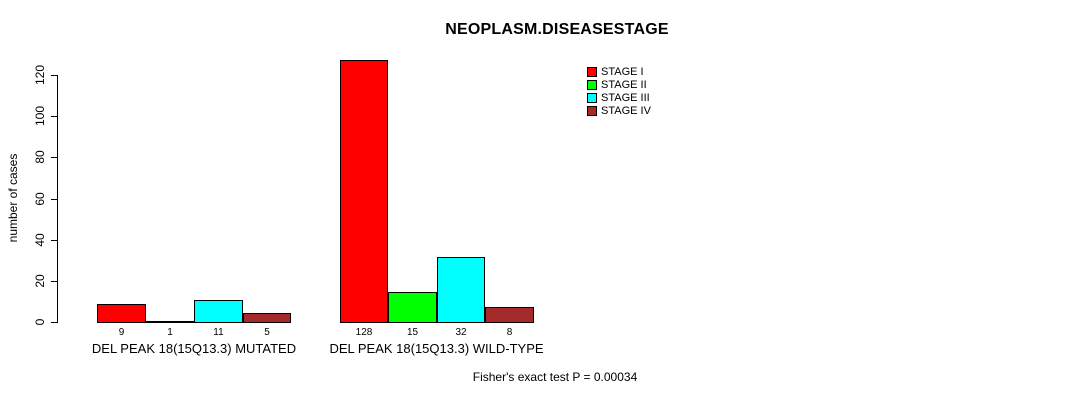 The width and height of the screenshot is (1090, 400). Describe the element at coordinates (624, 84) in the screenshot. I see `legend-label: STAGE II` at that location.